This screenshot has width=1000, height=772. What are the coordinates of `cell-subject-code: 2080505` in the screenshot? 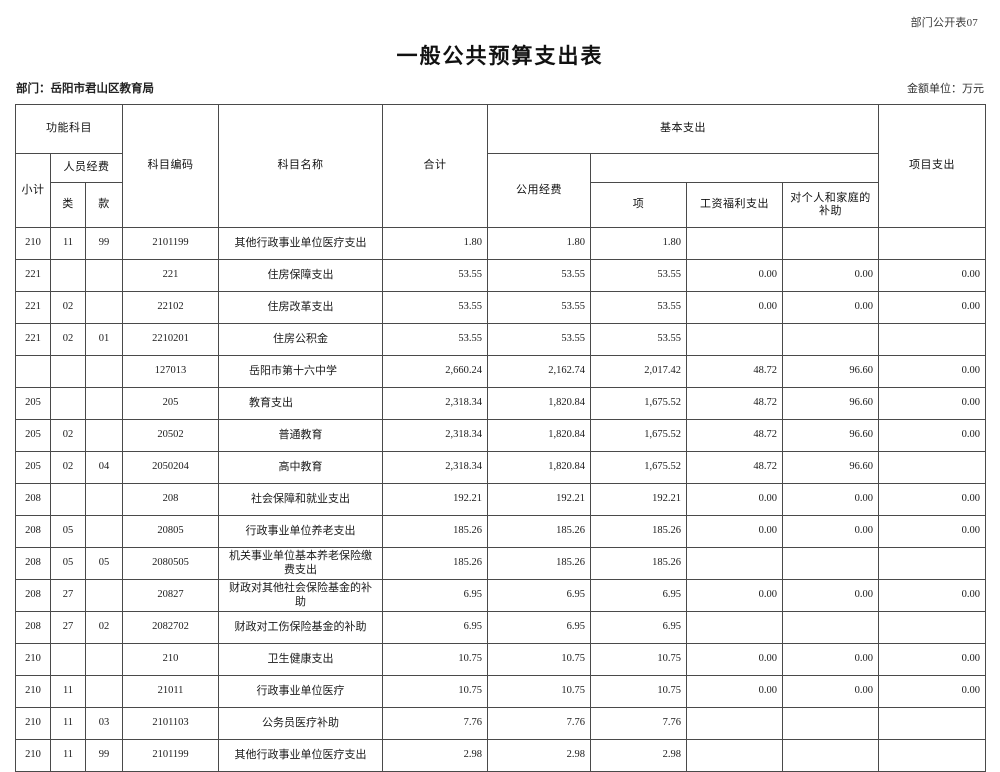 It's located at (170, 563).